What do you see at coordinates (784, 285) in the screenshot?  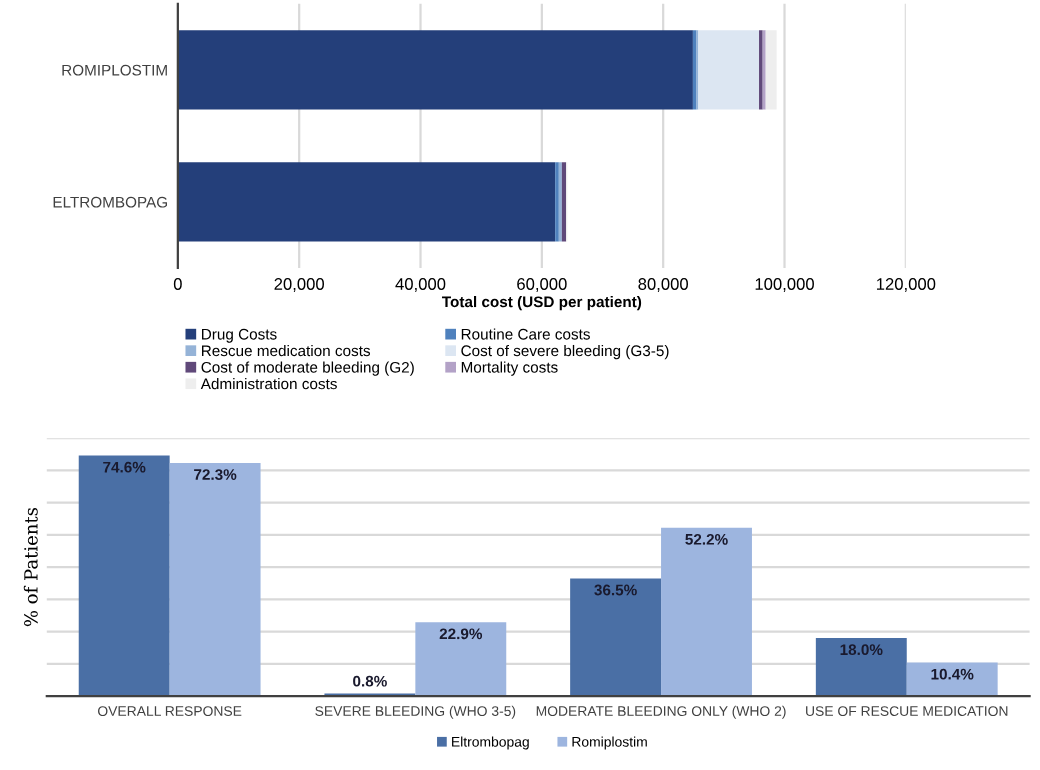 I see `x-tick-label: 100,000` at bounding box center [784, 285].